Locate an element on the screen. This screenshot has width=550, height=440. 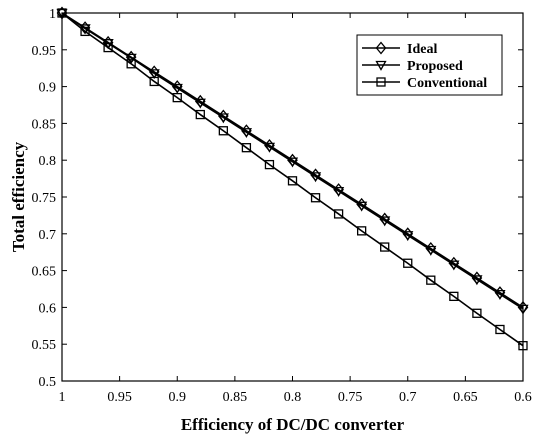
x-axis-label: Efficiency of DC/DC converter is located at coordinates (293, 424).